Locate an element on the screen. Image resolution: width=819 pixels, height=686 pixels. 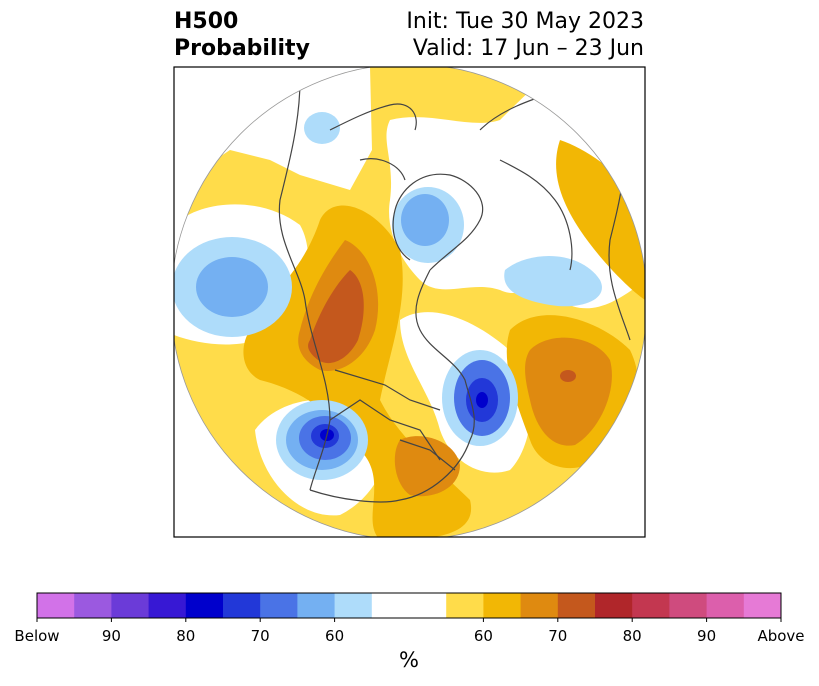
title-init: Init: Tue 30 May 2023 is located at coordinates (525, 21).